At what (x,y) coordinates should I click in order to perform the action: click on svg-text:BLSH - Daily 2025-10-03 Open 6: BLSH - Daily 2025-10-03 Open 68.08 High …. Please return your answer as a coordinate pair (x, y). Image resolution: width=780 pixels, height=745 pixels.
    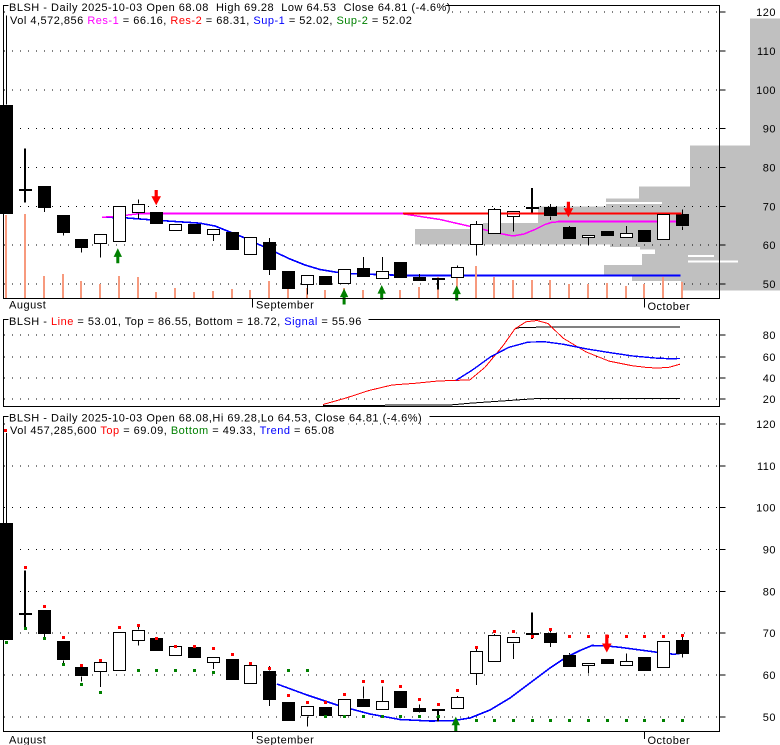
    Looking at the image, I should click on (230, 8).